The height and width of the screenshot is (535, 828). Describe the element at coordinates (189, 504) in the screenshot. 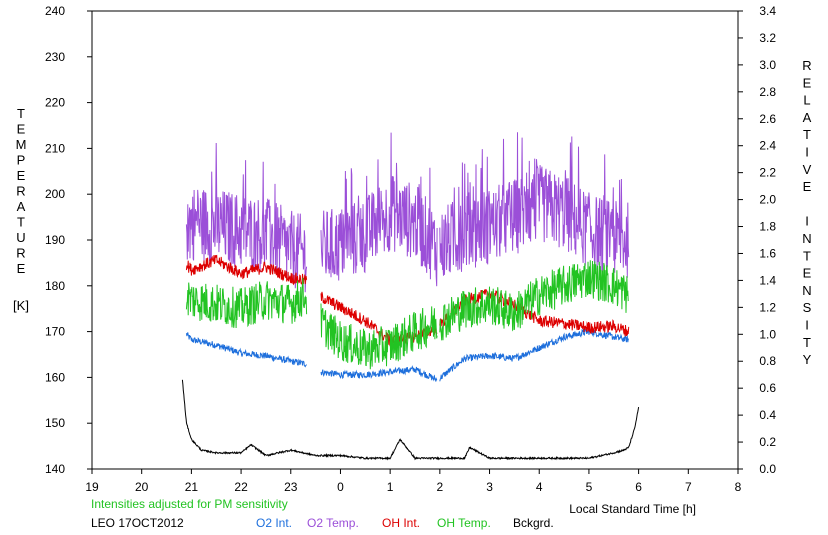

I see `pm-sensitivity-note: Intensities adjusted for PM sensitivity` at that location.